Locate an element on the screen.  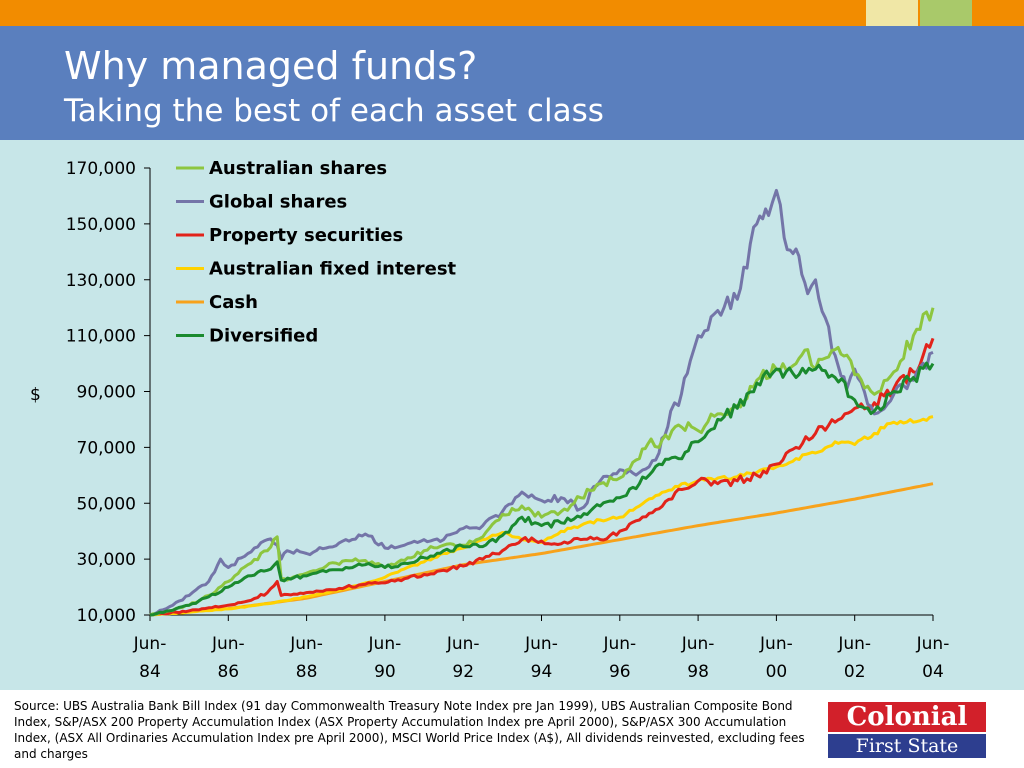
logo-top-text: Colonial is located at coordinates (907, 717).